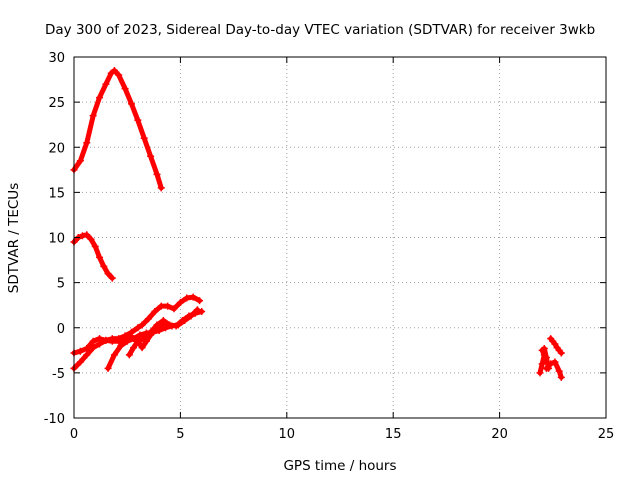 The height and width of the screenshot is (480, 640). What do you see at coordinates (393, 434) in the screenshot?
I see `x-tick-label: 15` at bounding box center [393, 434].